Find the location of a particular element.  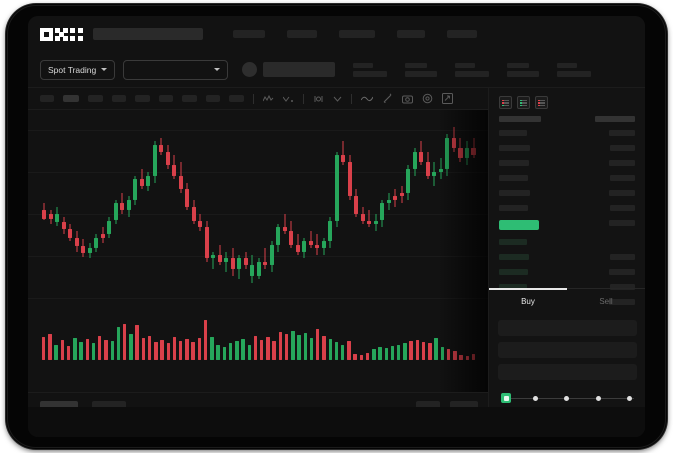

timeframe-1M is located at coordinates (236, 98).